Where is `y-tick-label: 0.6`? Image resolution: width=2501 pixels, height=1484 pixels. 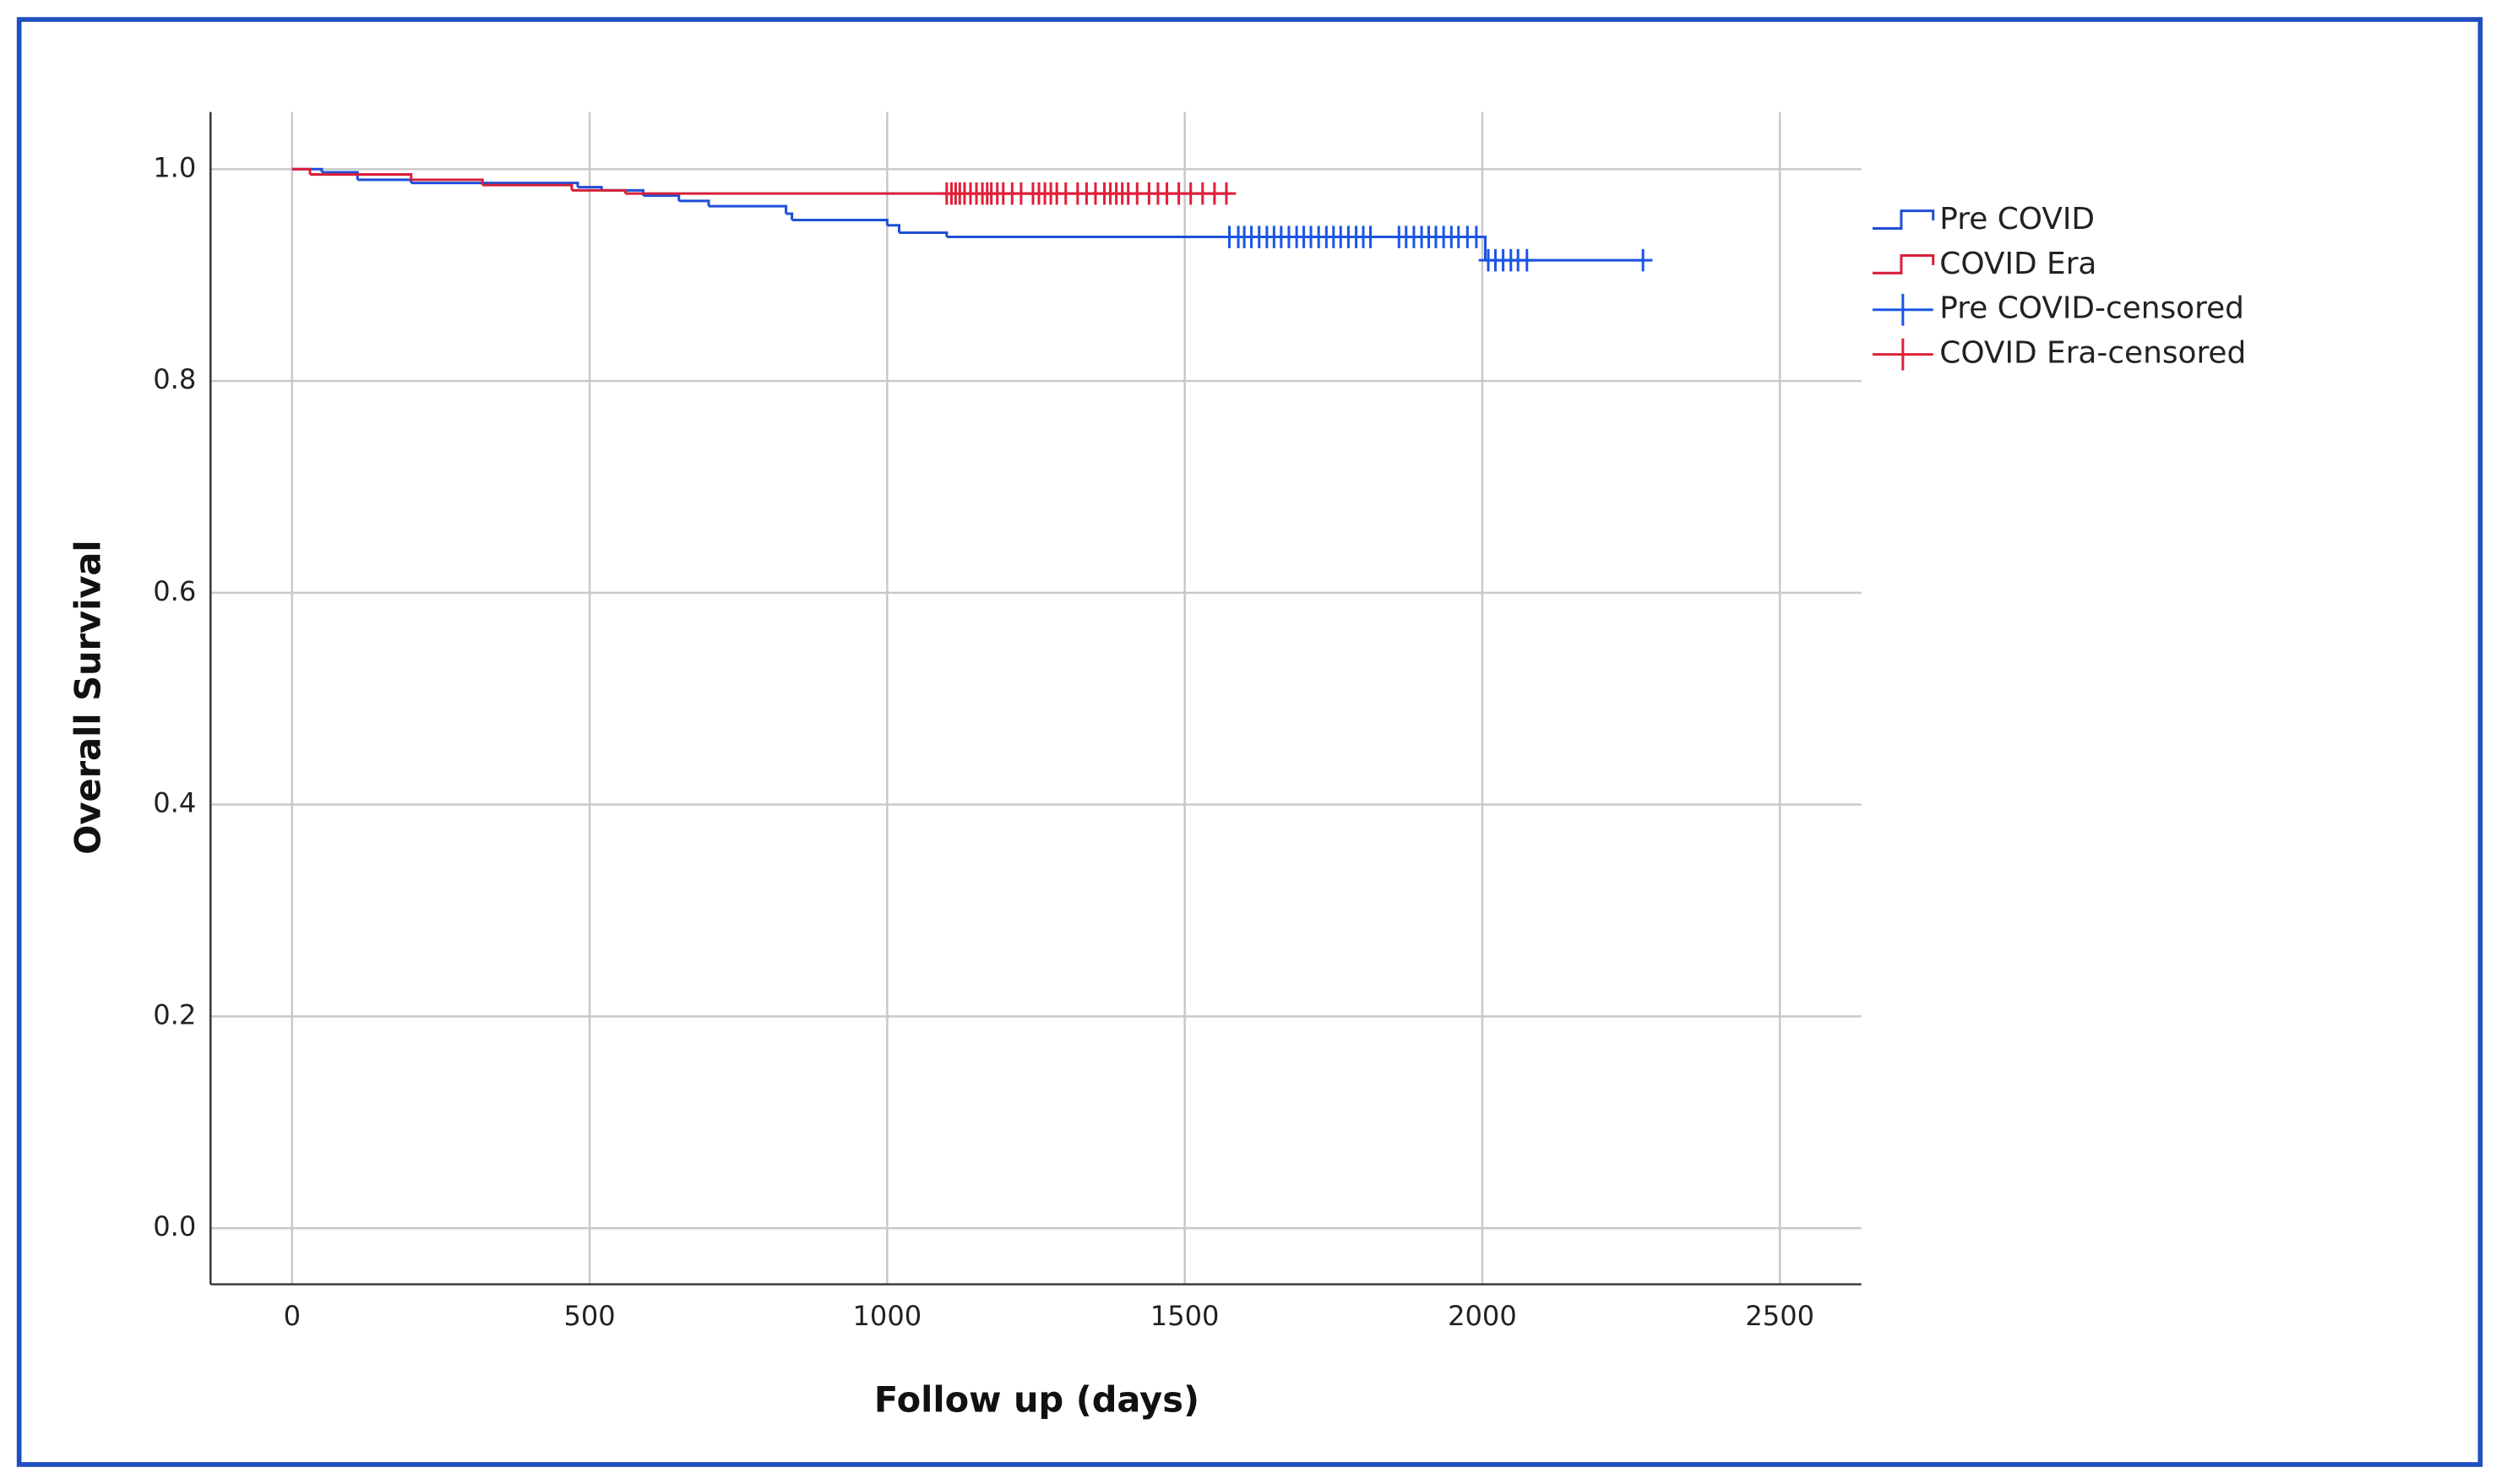 y-tick-label: 0.6 is located at coordinates (174, 591).